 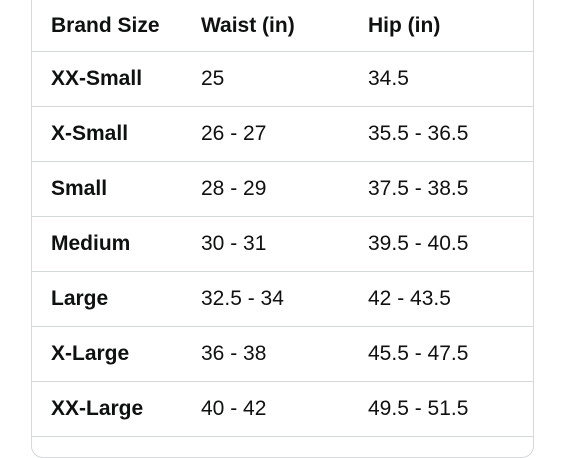 I want to click on table-row: XX-Large 40 - 42 49.5 - 51.5, so click(x=282, y=409).